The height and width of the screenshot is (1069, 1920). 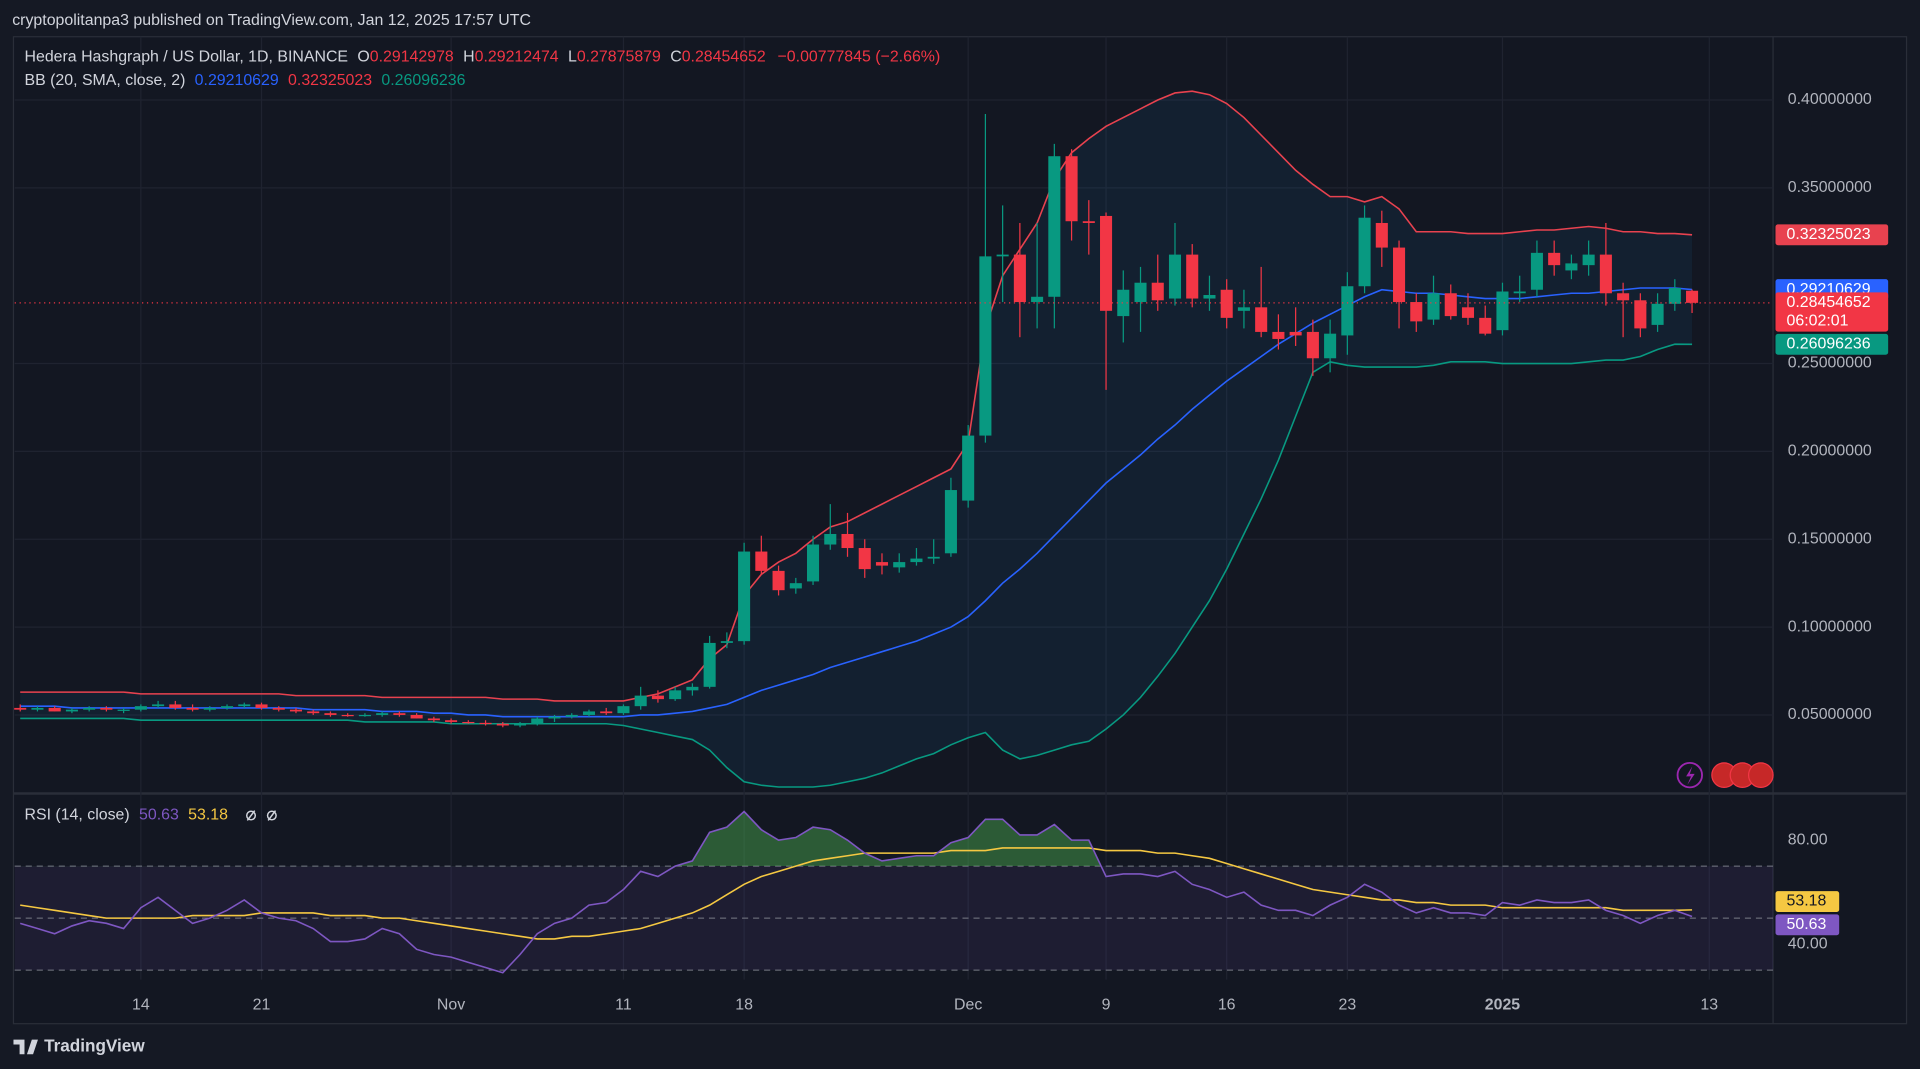 What do you see at coordinates (1808, 839) in the screenshot?
I see `rsi-tick-label: 80.00` at bounding box center [1808, 839].